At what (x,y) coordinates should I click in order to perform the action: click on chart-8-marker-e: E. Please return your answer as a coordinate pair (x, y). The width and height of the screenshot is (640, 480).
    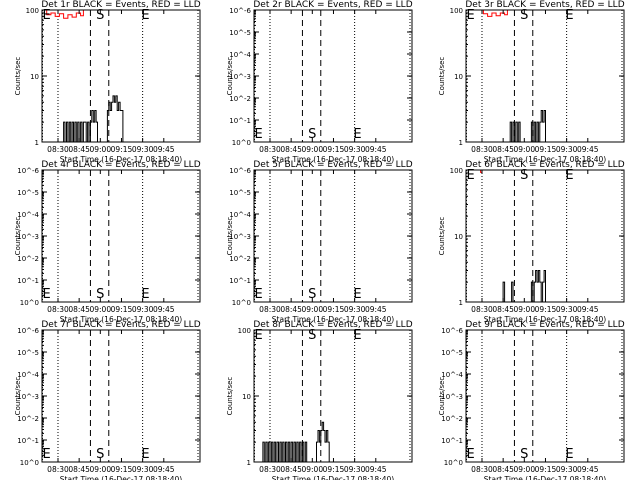
    Looking at the image, I should click on (258, 335).